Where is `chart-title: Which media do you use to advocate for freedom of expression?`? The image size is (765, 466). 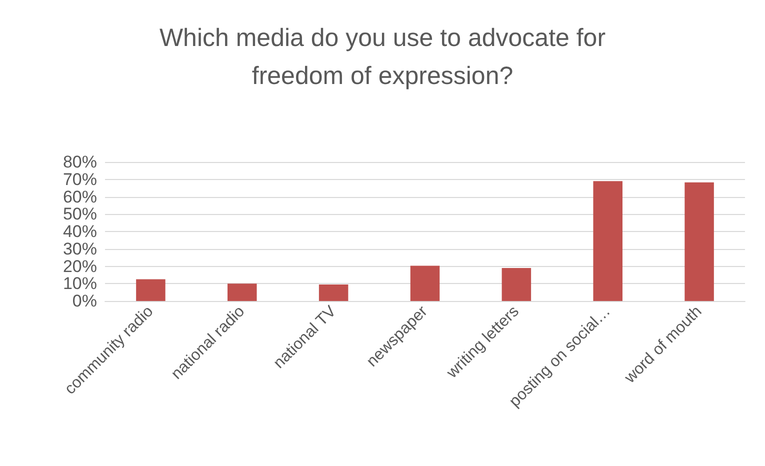 chart-title: Which media do you use to advocate for freedom of expression? is located at coordinates (382, 57).